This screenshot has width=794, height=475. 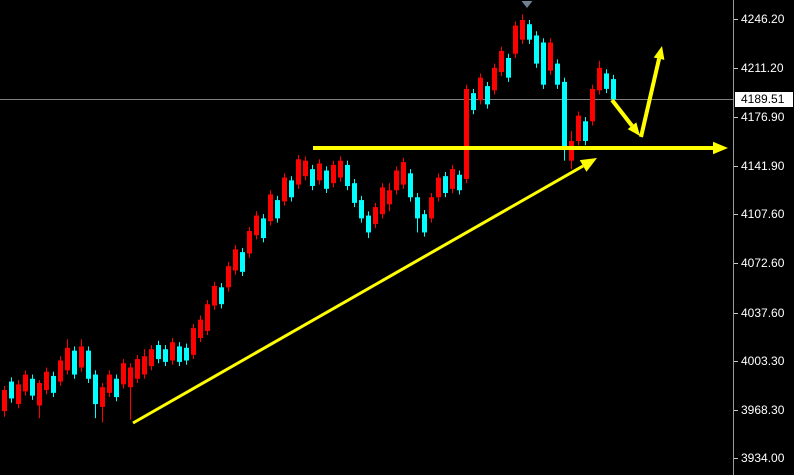 I want to click on pullback-down-arrow, so click(x=625, y=117).